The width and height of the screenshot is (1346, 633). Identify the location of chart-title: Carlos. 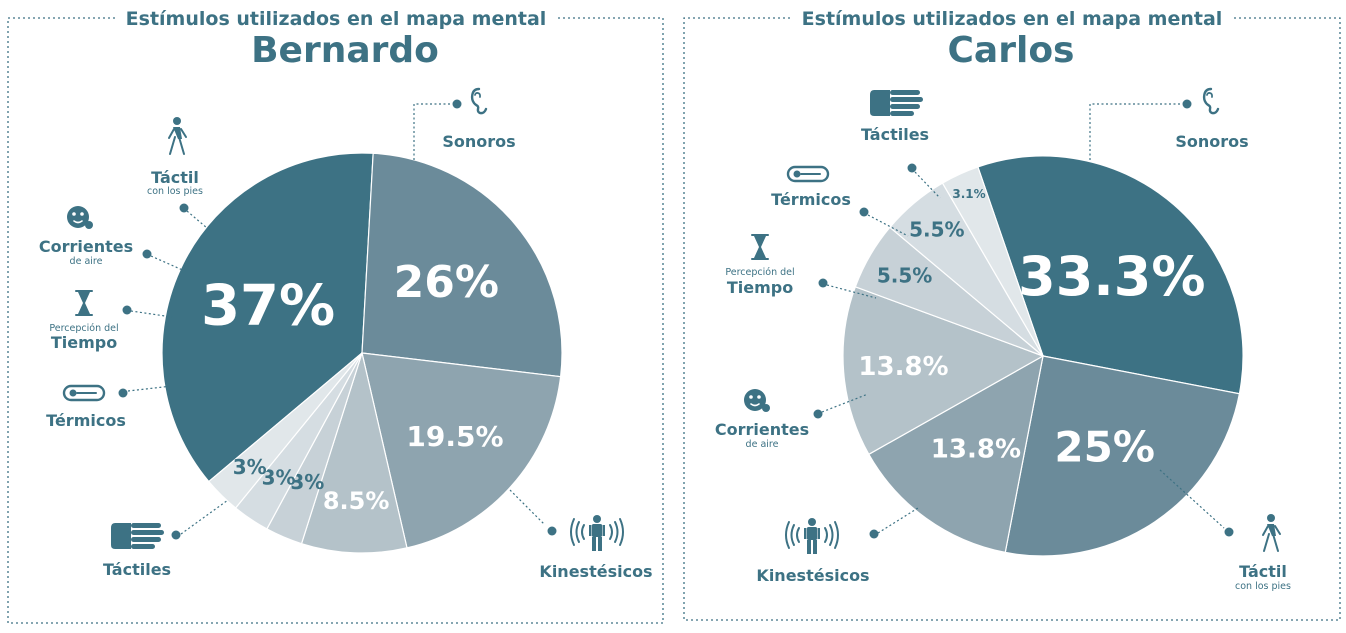
(1011, 50).